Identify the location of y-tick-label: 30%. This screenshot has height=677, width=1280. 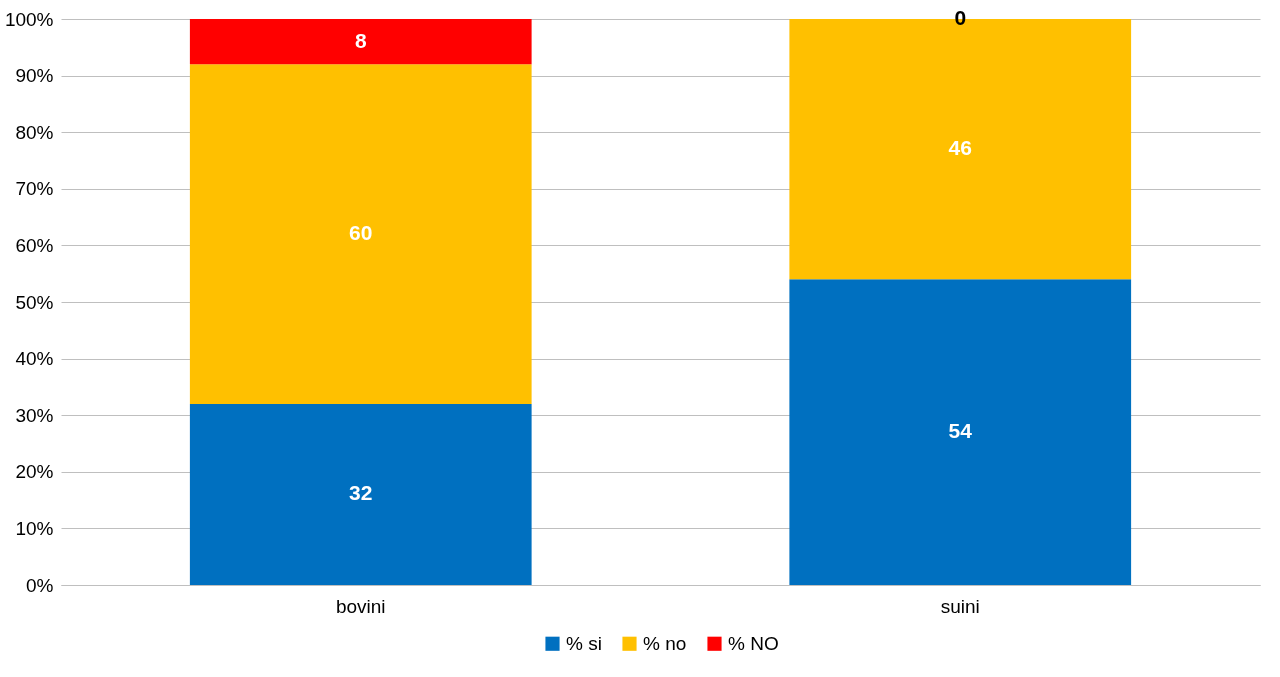
(34, 415).